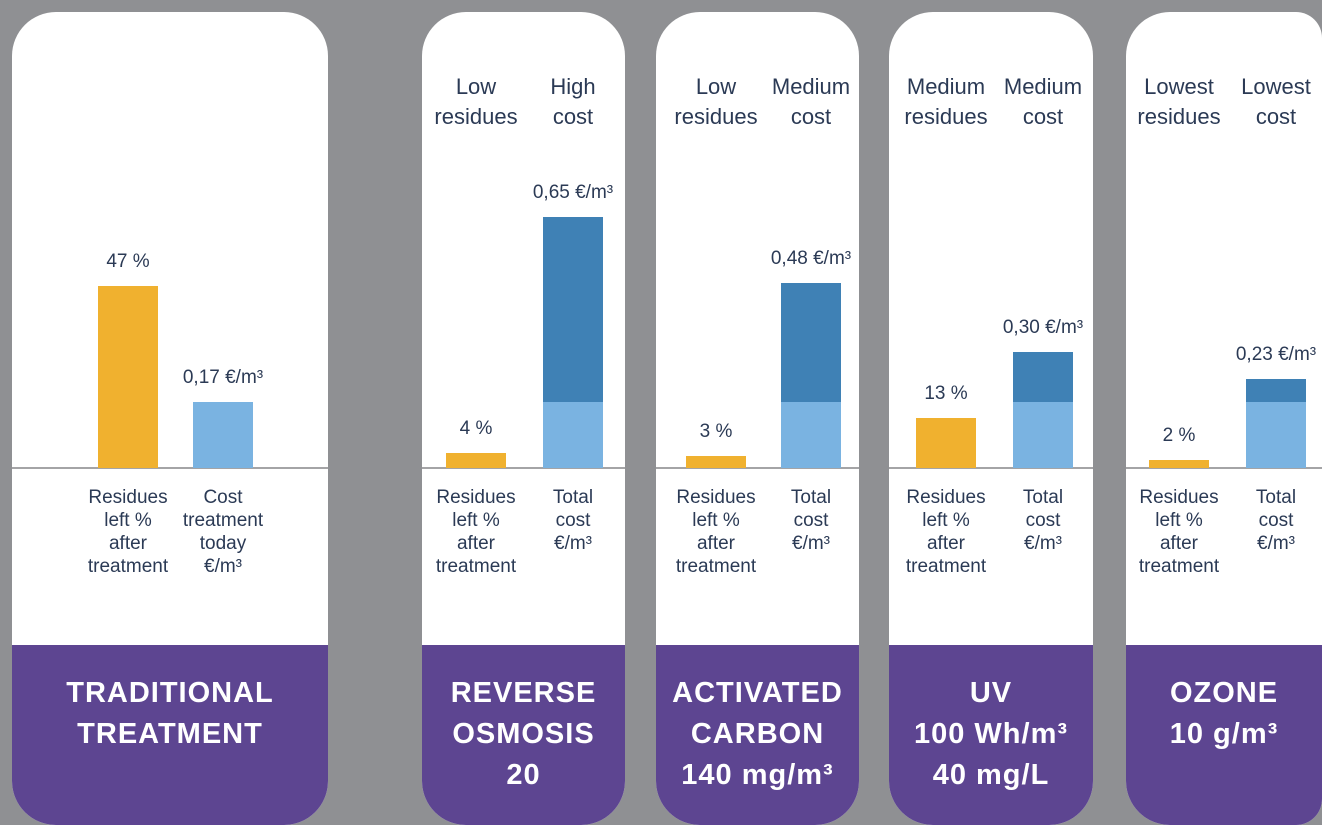 The width and height of the screenshot is (1322, 825). Describe the element at coordinates (170, 713) in the screenshot. I see `panel-title: TRADITIONAL TREATMENT` at that location.